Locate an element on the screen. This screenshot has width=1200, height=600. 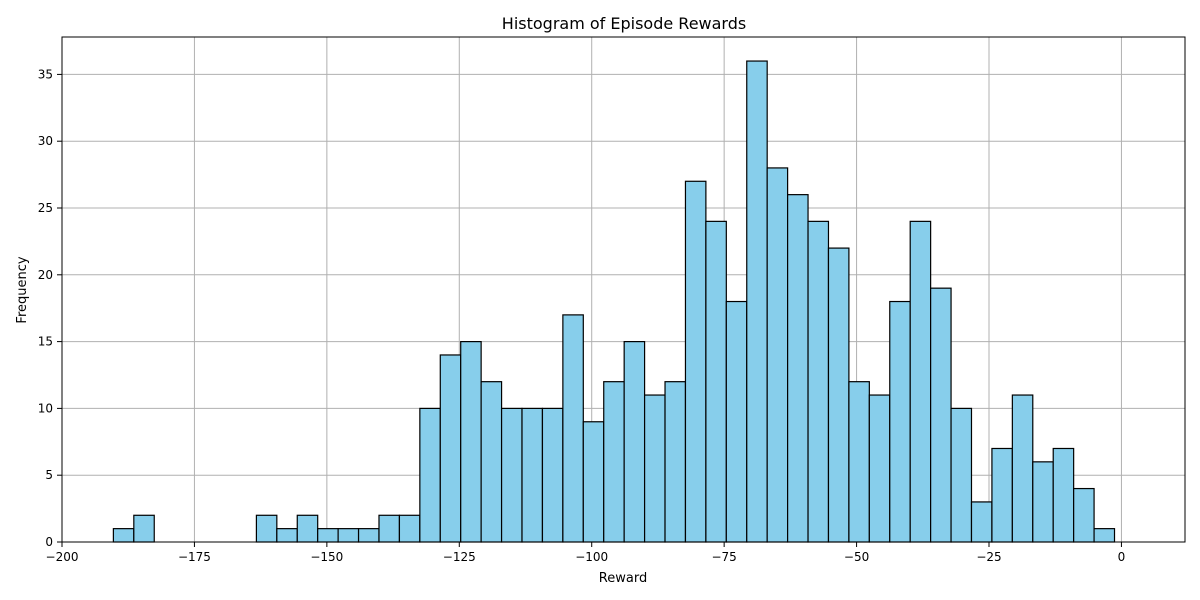
x-tick-label: −25 is located at coordinates (988, 557).